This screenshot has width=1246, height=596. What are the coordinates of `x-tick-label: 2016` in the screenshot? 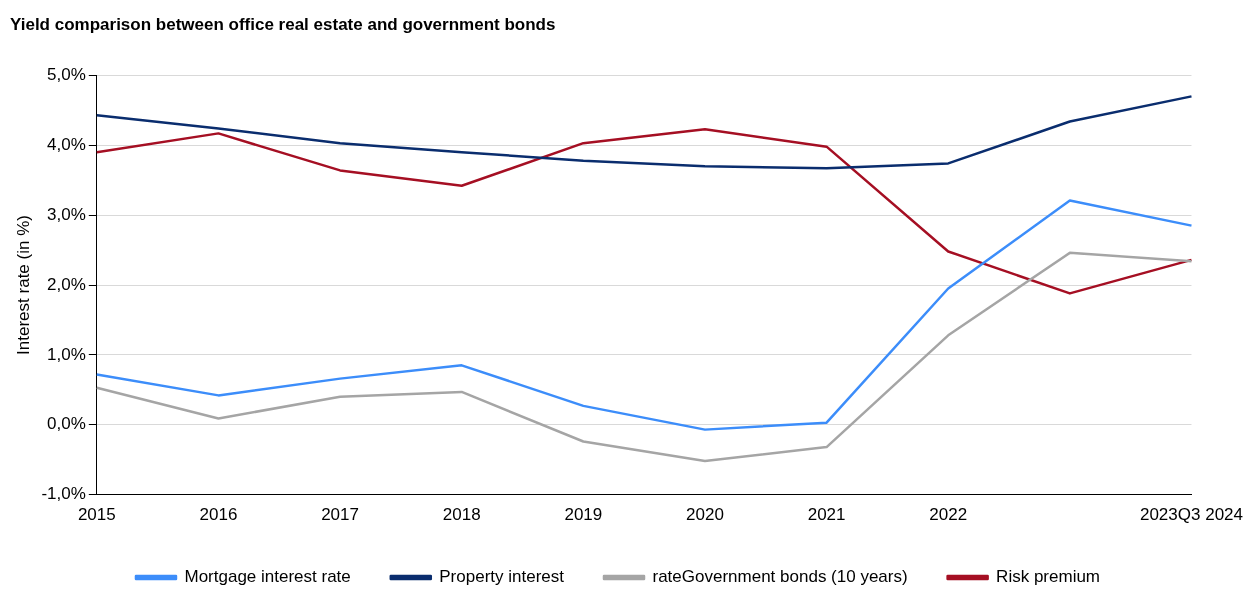 It's located at (218, 515).